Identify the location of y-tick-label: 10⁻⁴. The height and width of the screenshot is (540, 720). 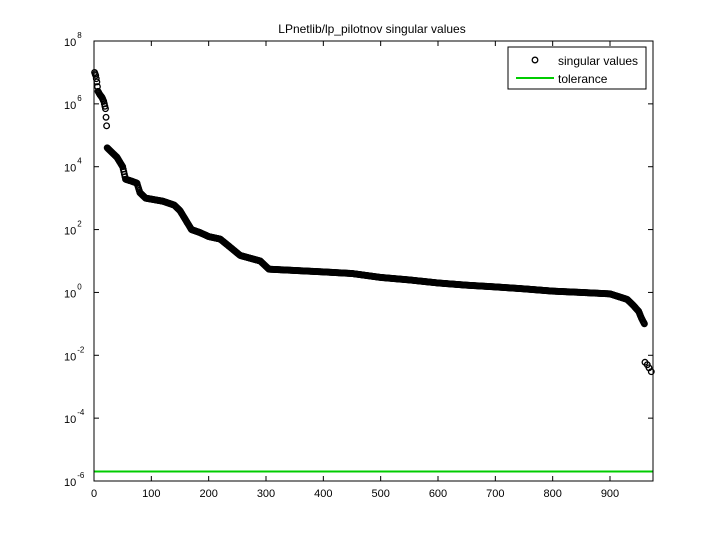
(74, 417).